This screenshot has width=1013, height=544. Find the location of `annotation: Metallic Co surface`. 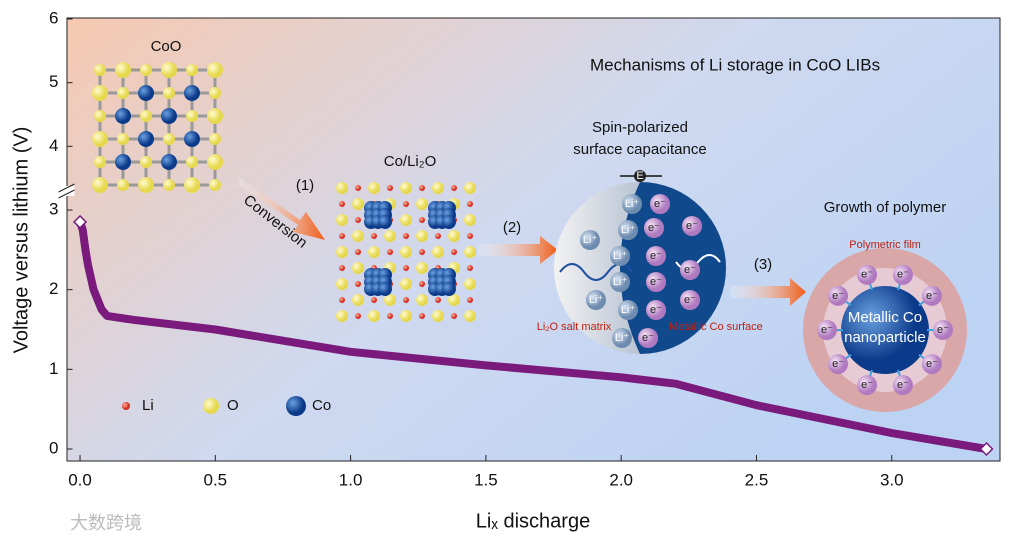

annotation: Metallic Co surface is located at coordinates (716, 327).